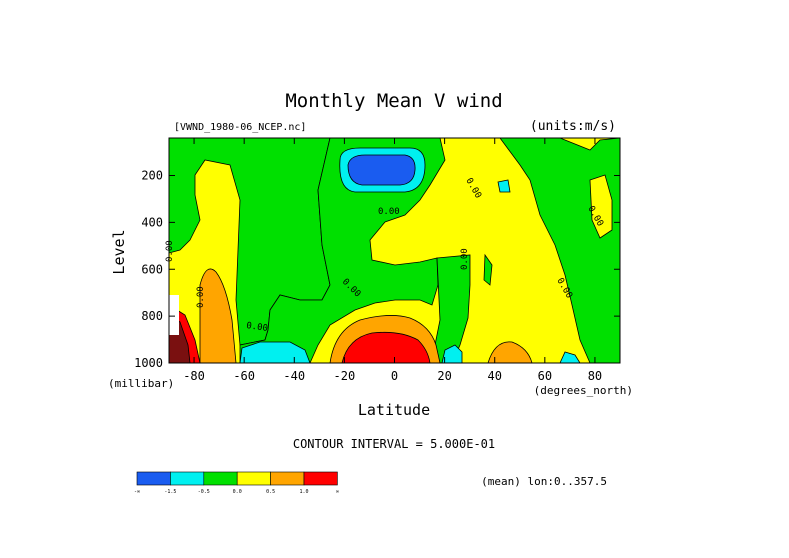  Describe the element at coordinates (152, 222) in the screenshot. I see `y-tick-label: 400` at that location.